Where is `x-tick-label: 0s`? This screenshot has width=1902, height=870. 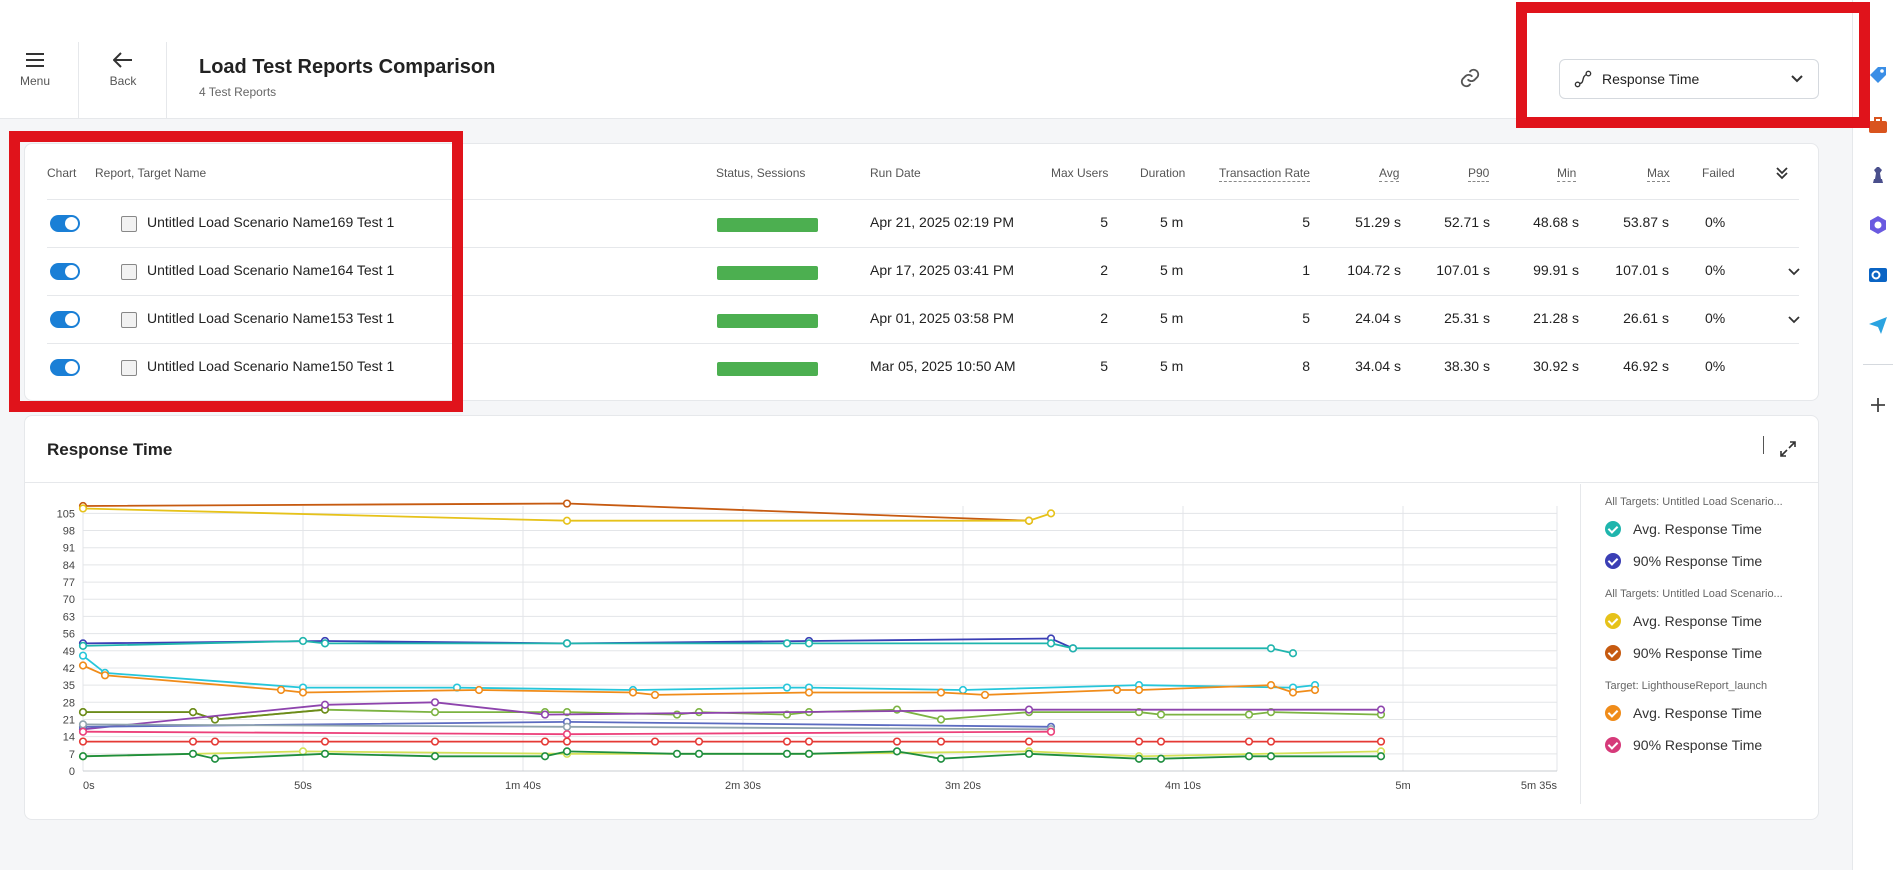
x-tick-label: 0s is located at coordinates (89, 786).